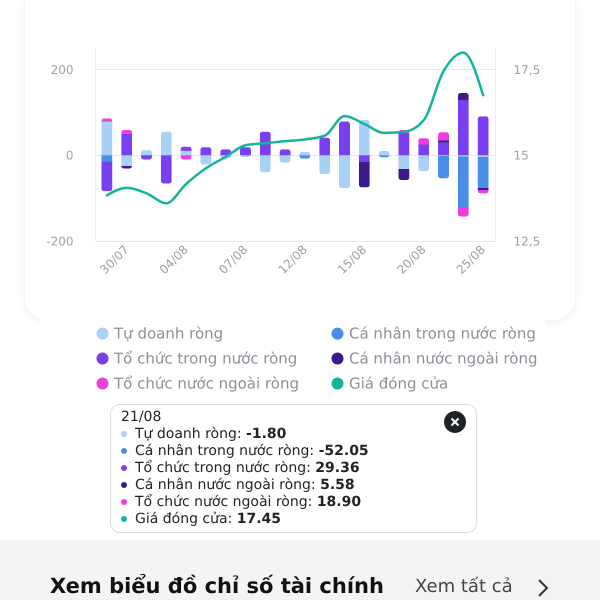 This screenshot has height=600, width=600. I want to click on y2-tick-label: 15, so click(521, 155).